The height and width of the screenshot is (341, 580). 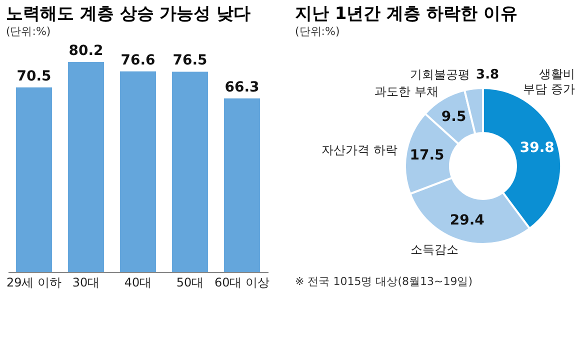 What do you see at coordinates (537, 148) in the screenshot?
I see `data-label: 39.8` at bounding box center [537, 148].